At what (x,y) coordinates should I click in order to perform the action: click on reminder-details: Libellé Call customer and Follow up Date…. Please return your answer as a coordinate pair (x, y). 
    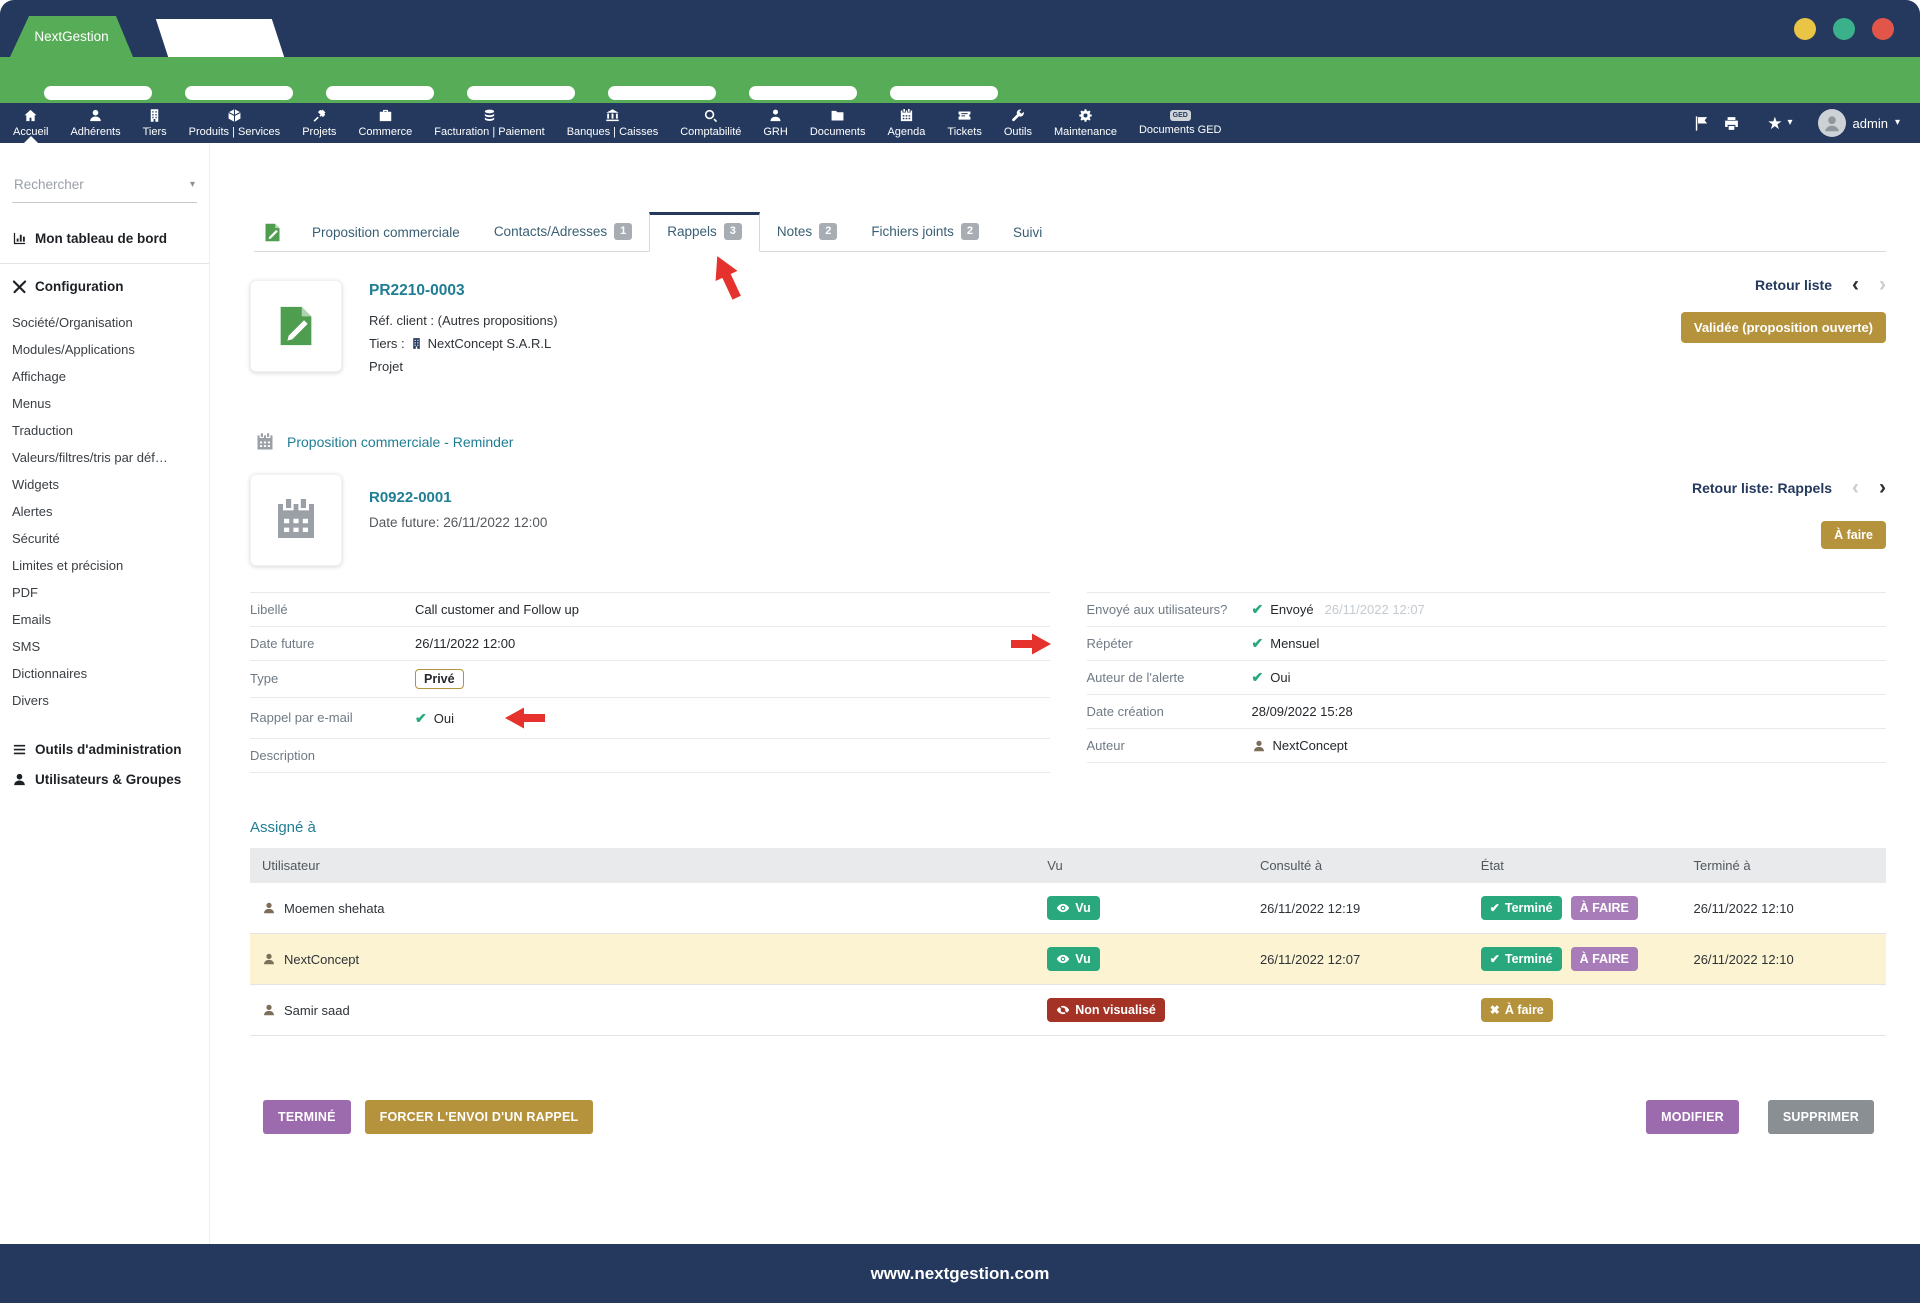
    Looking at the image, I should click on (1068, 683).